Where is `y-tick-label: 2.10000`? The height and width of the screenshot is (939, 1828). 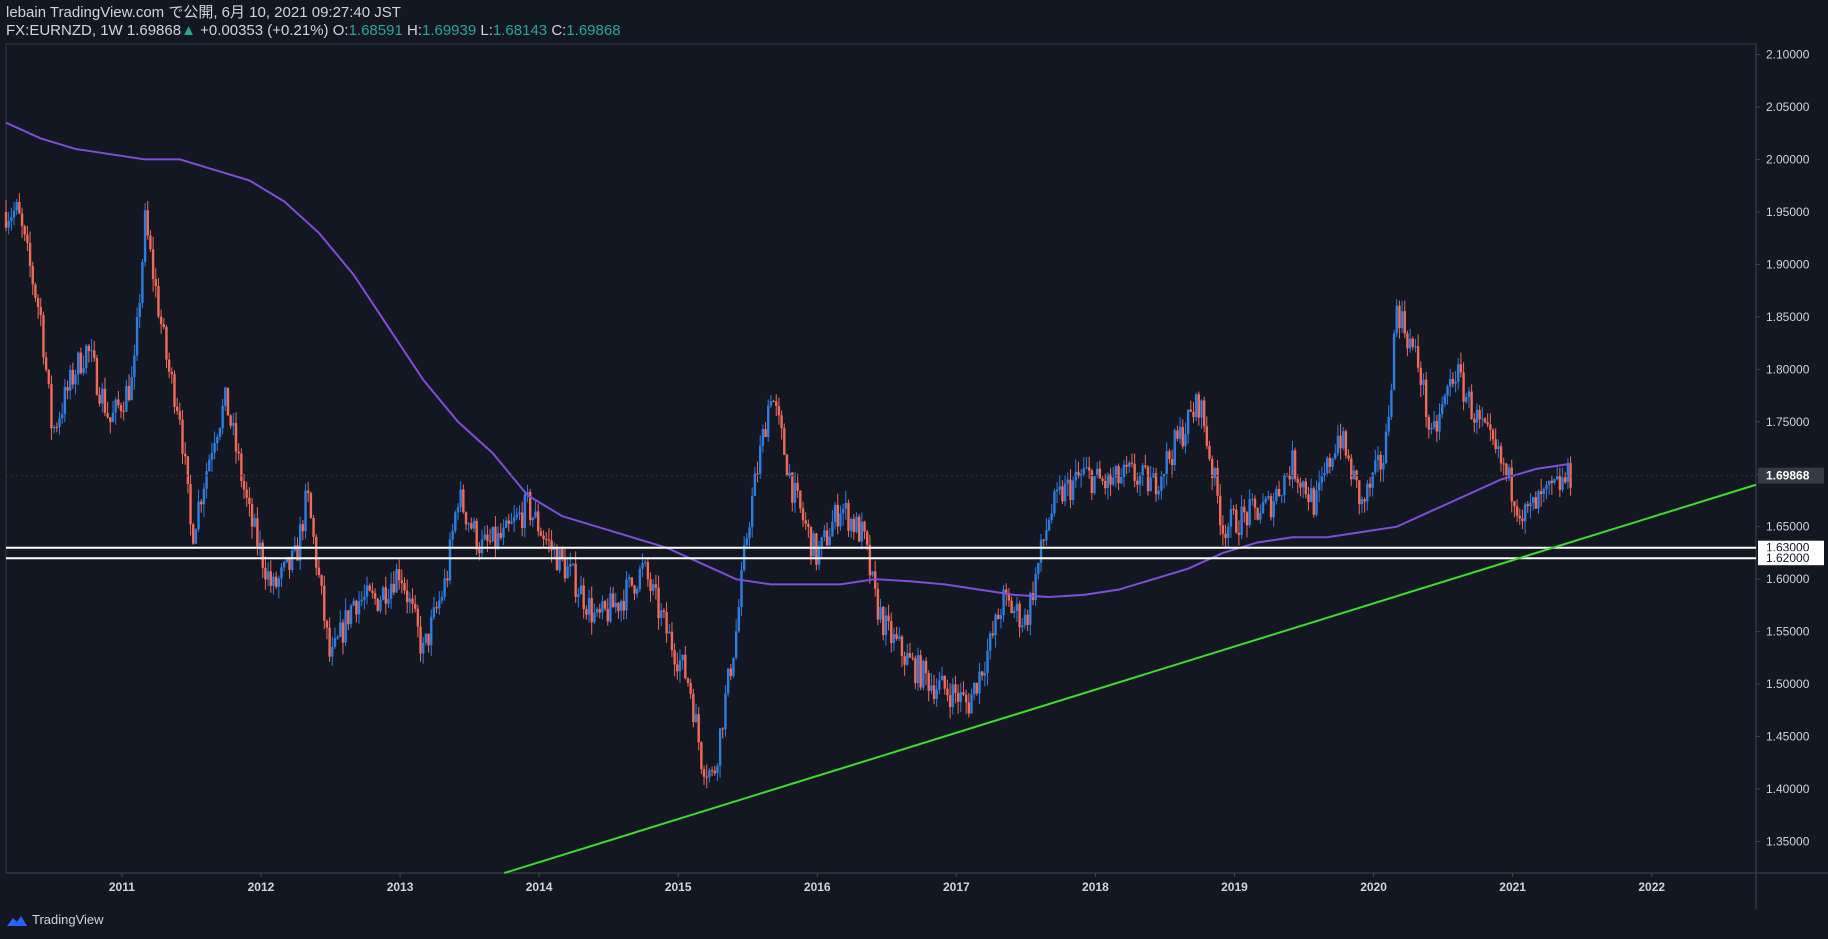
y-tick-label: 2.10000 is located at coordinates (1788, 54).